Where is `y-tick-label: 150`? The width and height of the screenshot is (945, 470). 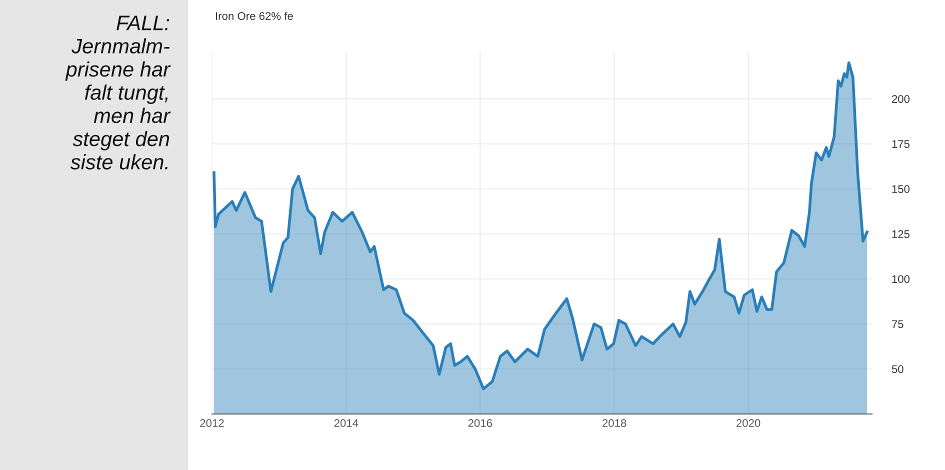 y-tick-label: 150 is located at coordinates (901, 189).